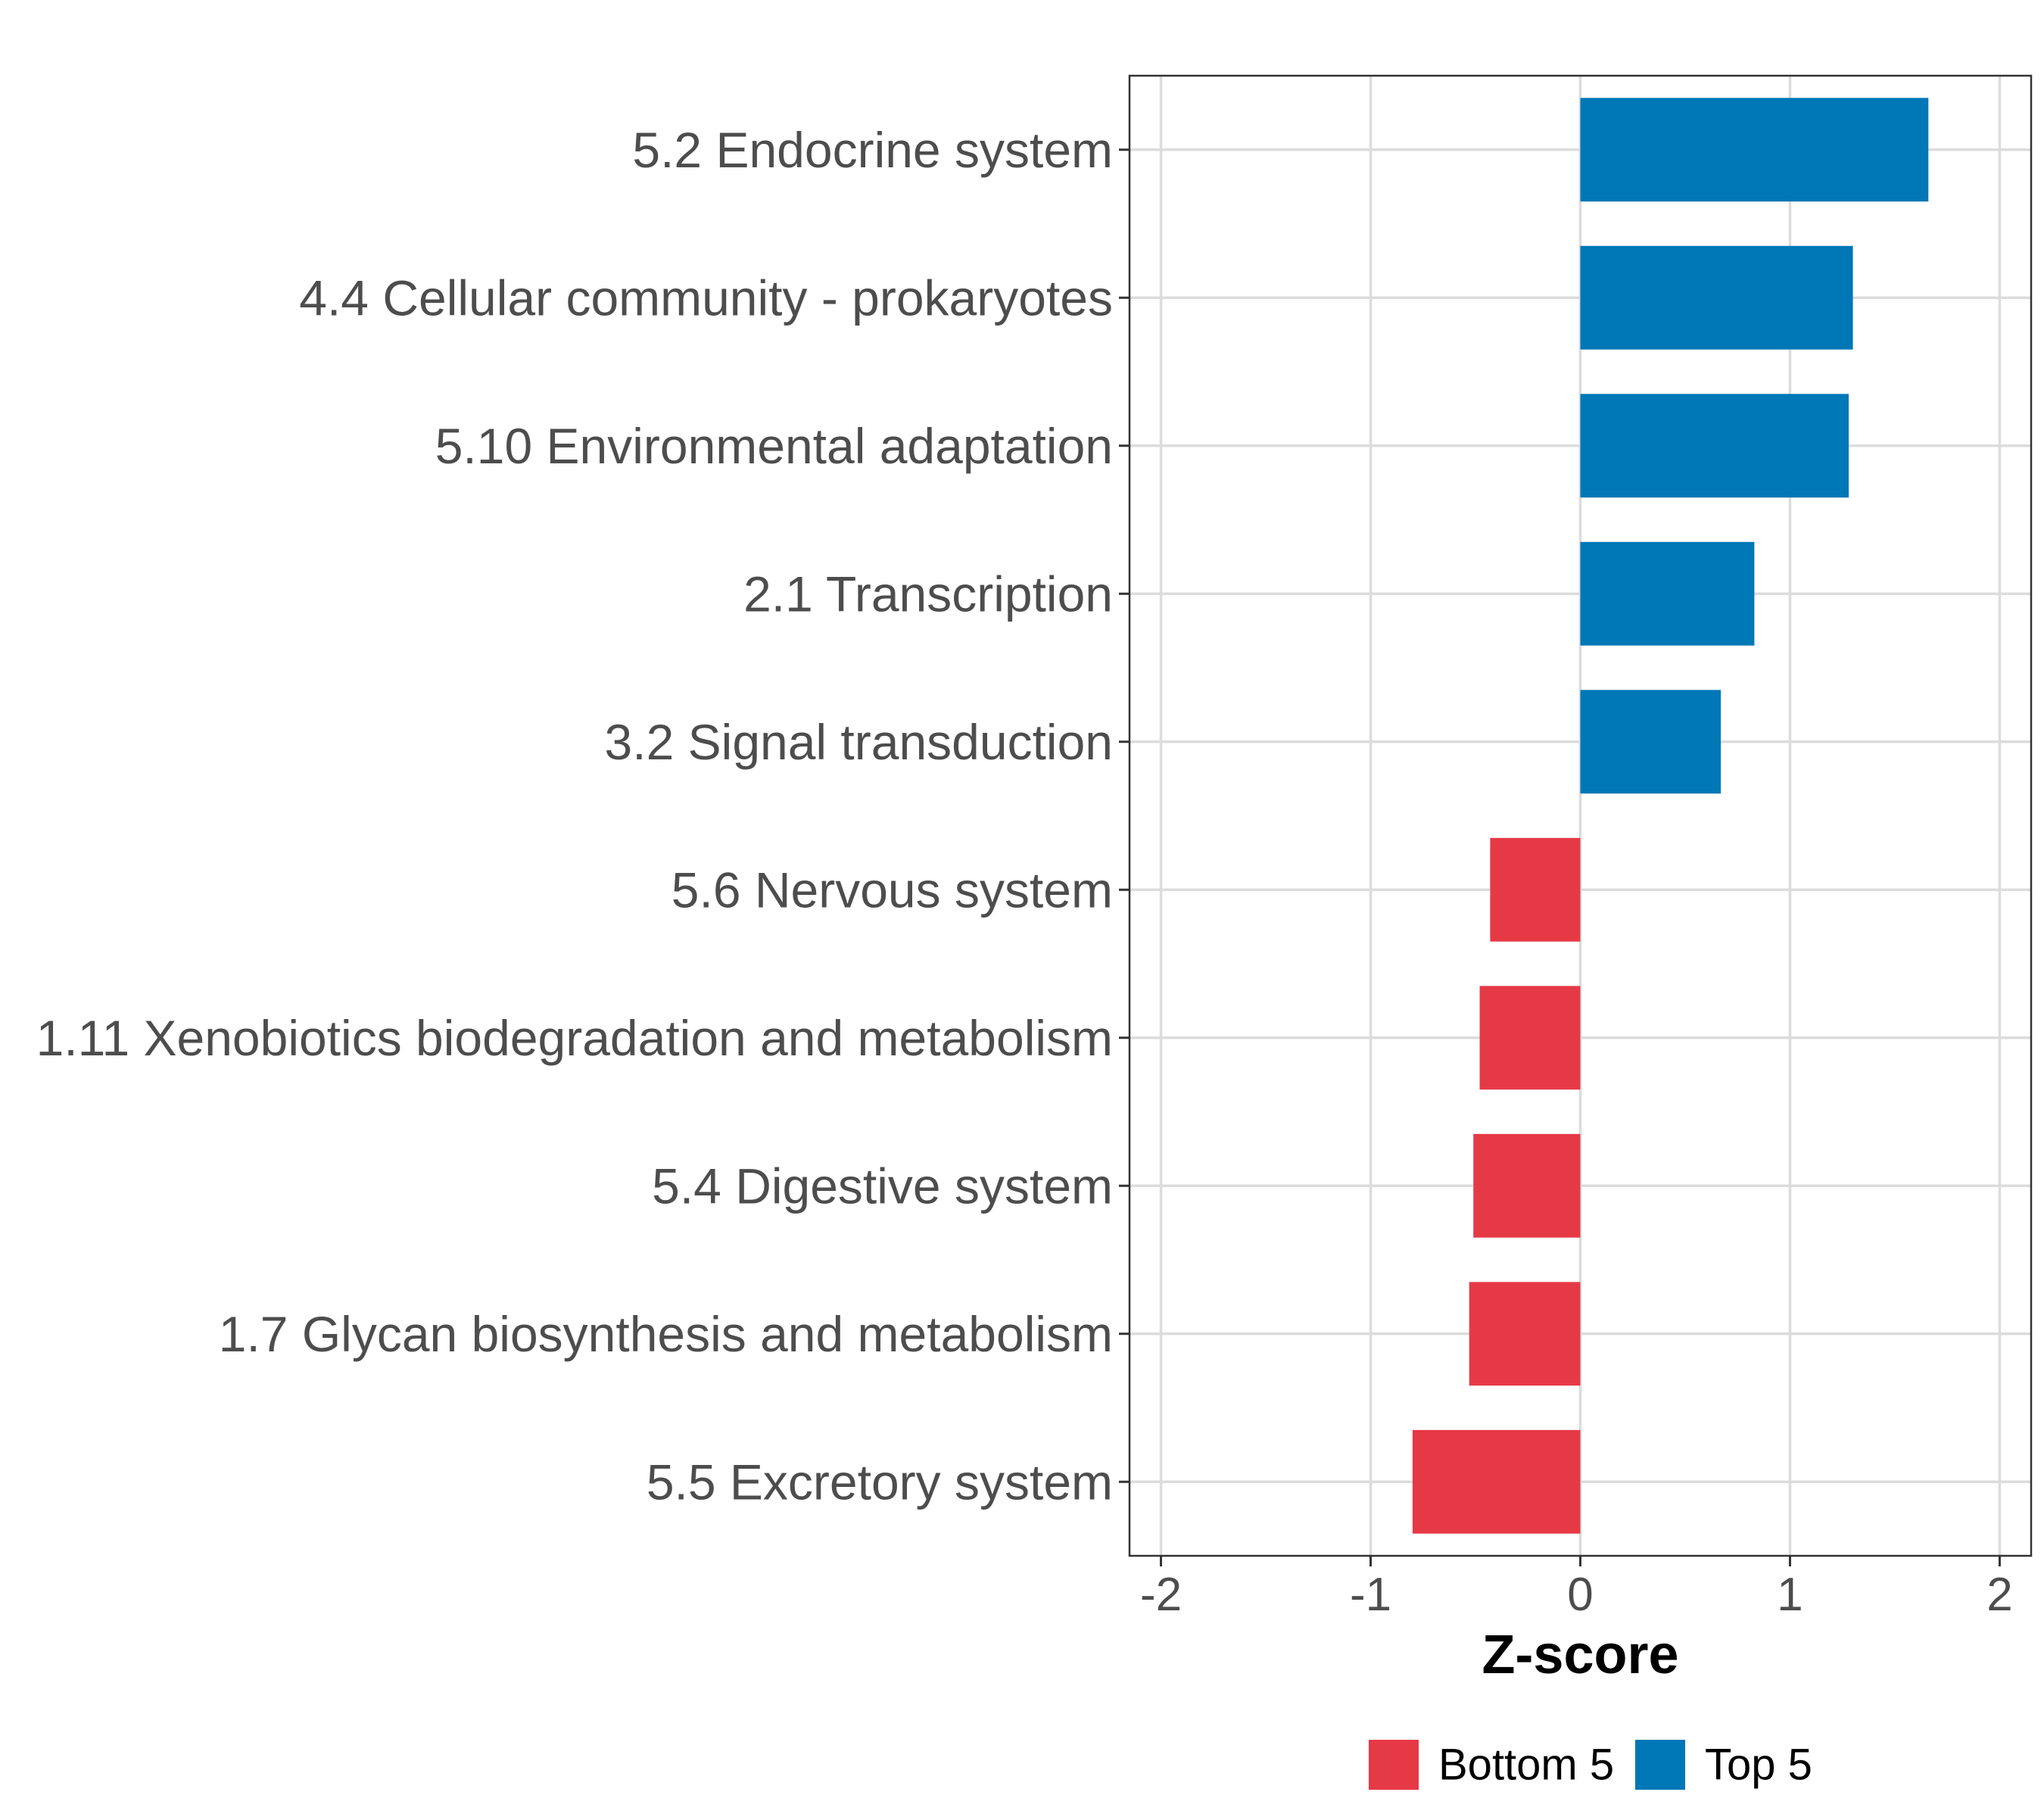 The width and height of the screenshot is (2044, 1817). Describe the element at coordinates (1999, 1595) in the screenshot. I see `x-tick-label: 2` at that location.